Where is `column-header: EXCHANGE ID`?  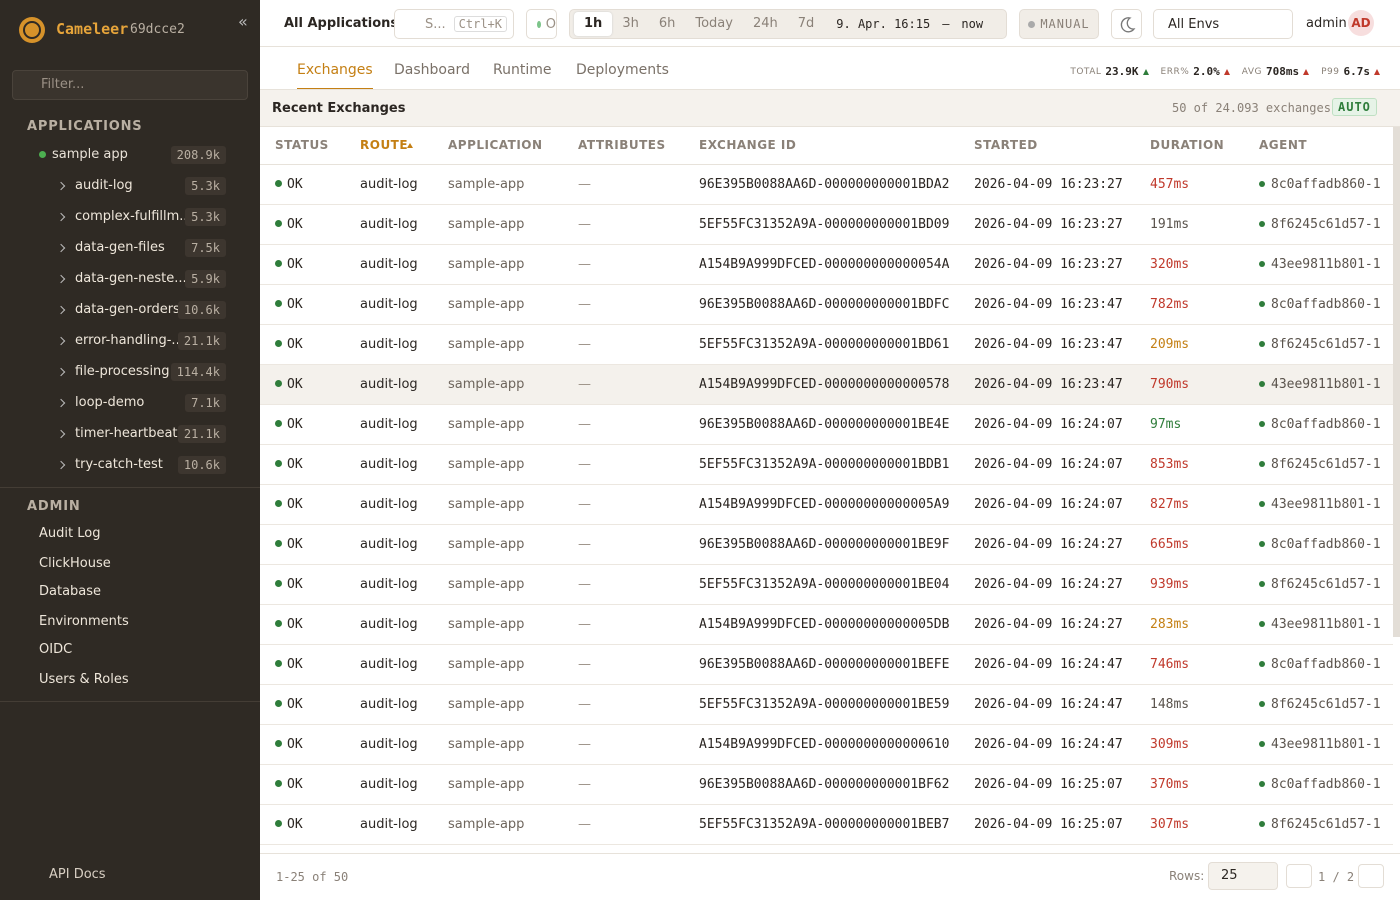 column-header: EXCHANGE ID is located at coordinates (748, 145).